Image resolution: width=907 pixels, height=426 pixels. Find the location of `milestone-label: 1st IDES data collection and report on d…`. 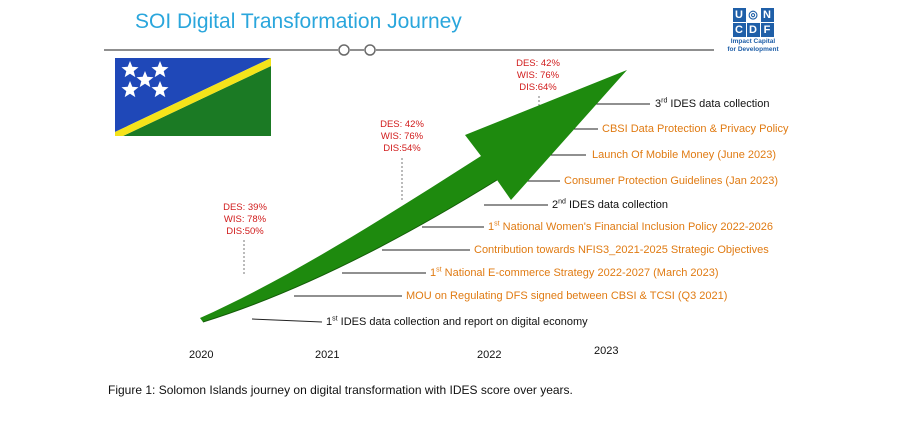

milestone-label: 1st IDES data collection and report on d… is located at coordinates (457, 321).